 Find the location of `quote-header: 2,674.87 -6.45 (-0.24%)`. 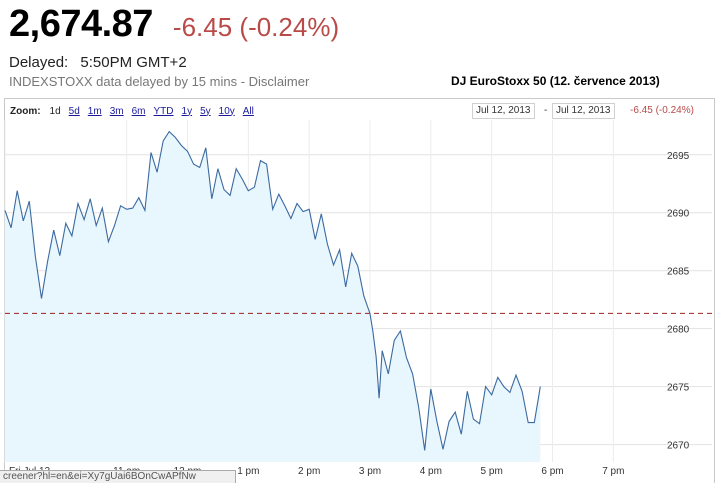

quote-header: 2,674.87 -6.45 (-0.24%) is located at coordinates (174, 24).